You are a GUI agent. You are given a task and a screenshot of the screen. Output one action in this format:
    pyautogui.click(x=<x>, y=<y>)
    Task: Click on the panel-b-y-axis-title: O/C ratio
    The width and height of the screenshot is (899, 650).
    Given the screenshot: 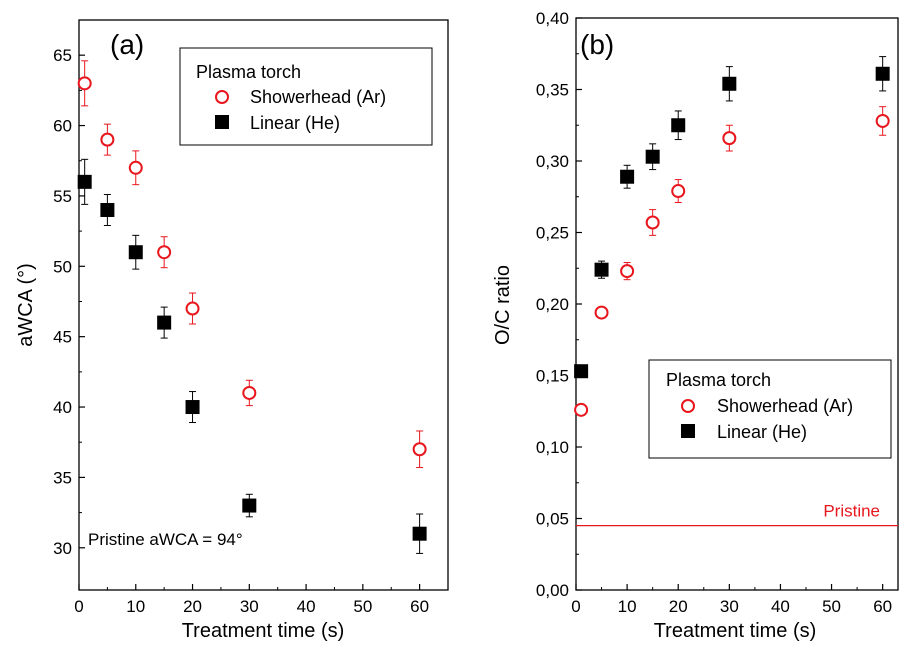 What is the action you would take?
    pyautogui.click(x=503, y=305)
    